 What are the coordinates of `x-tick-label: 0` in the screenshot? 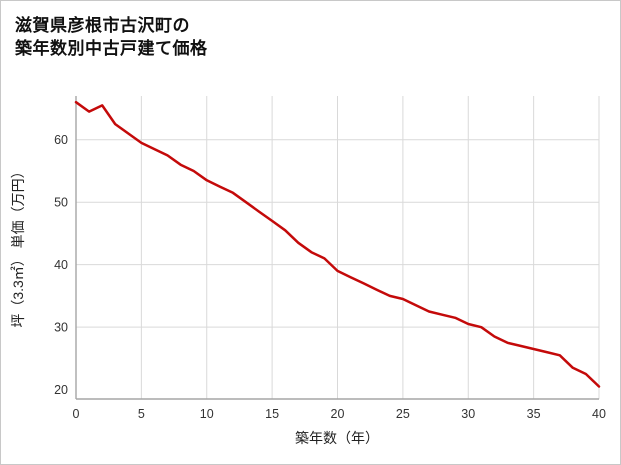 It's located at (76, 414).